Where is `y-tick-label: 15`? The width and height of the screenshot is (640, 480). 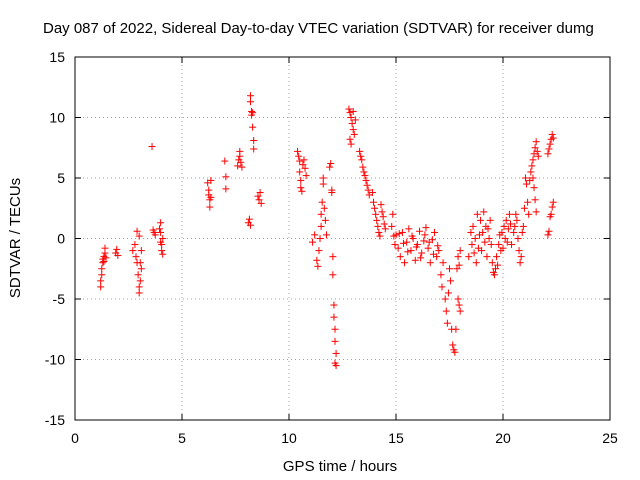
y-tick-label: 15 is located at coordinates (57, 57).